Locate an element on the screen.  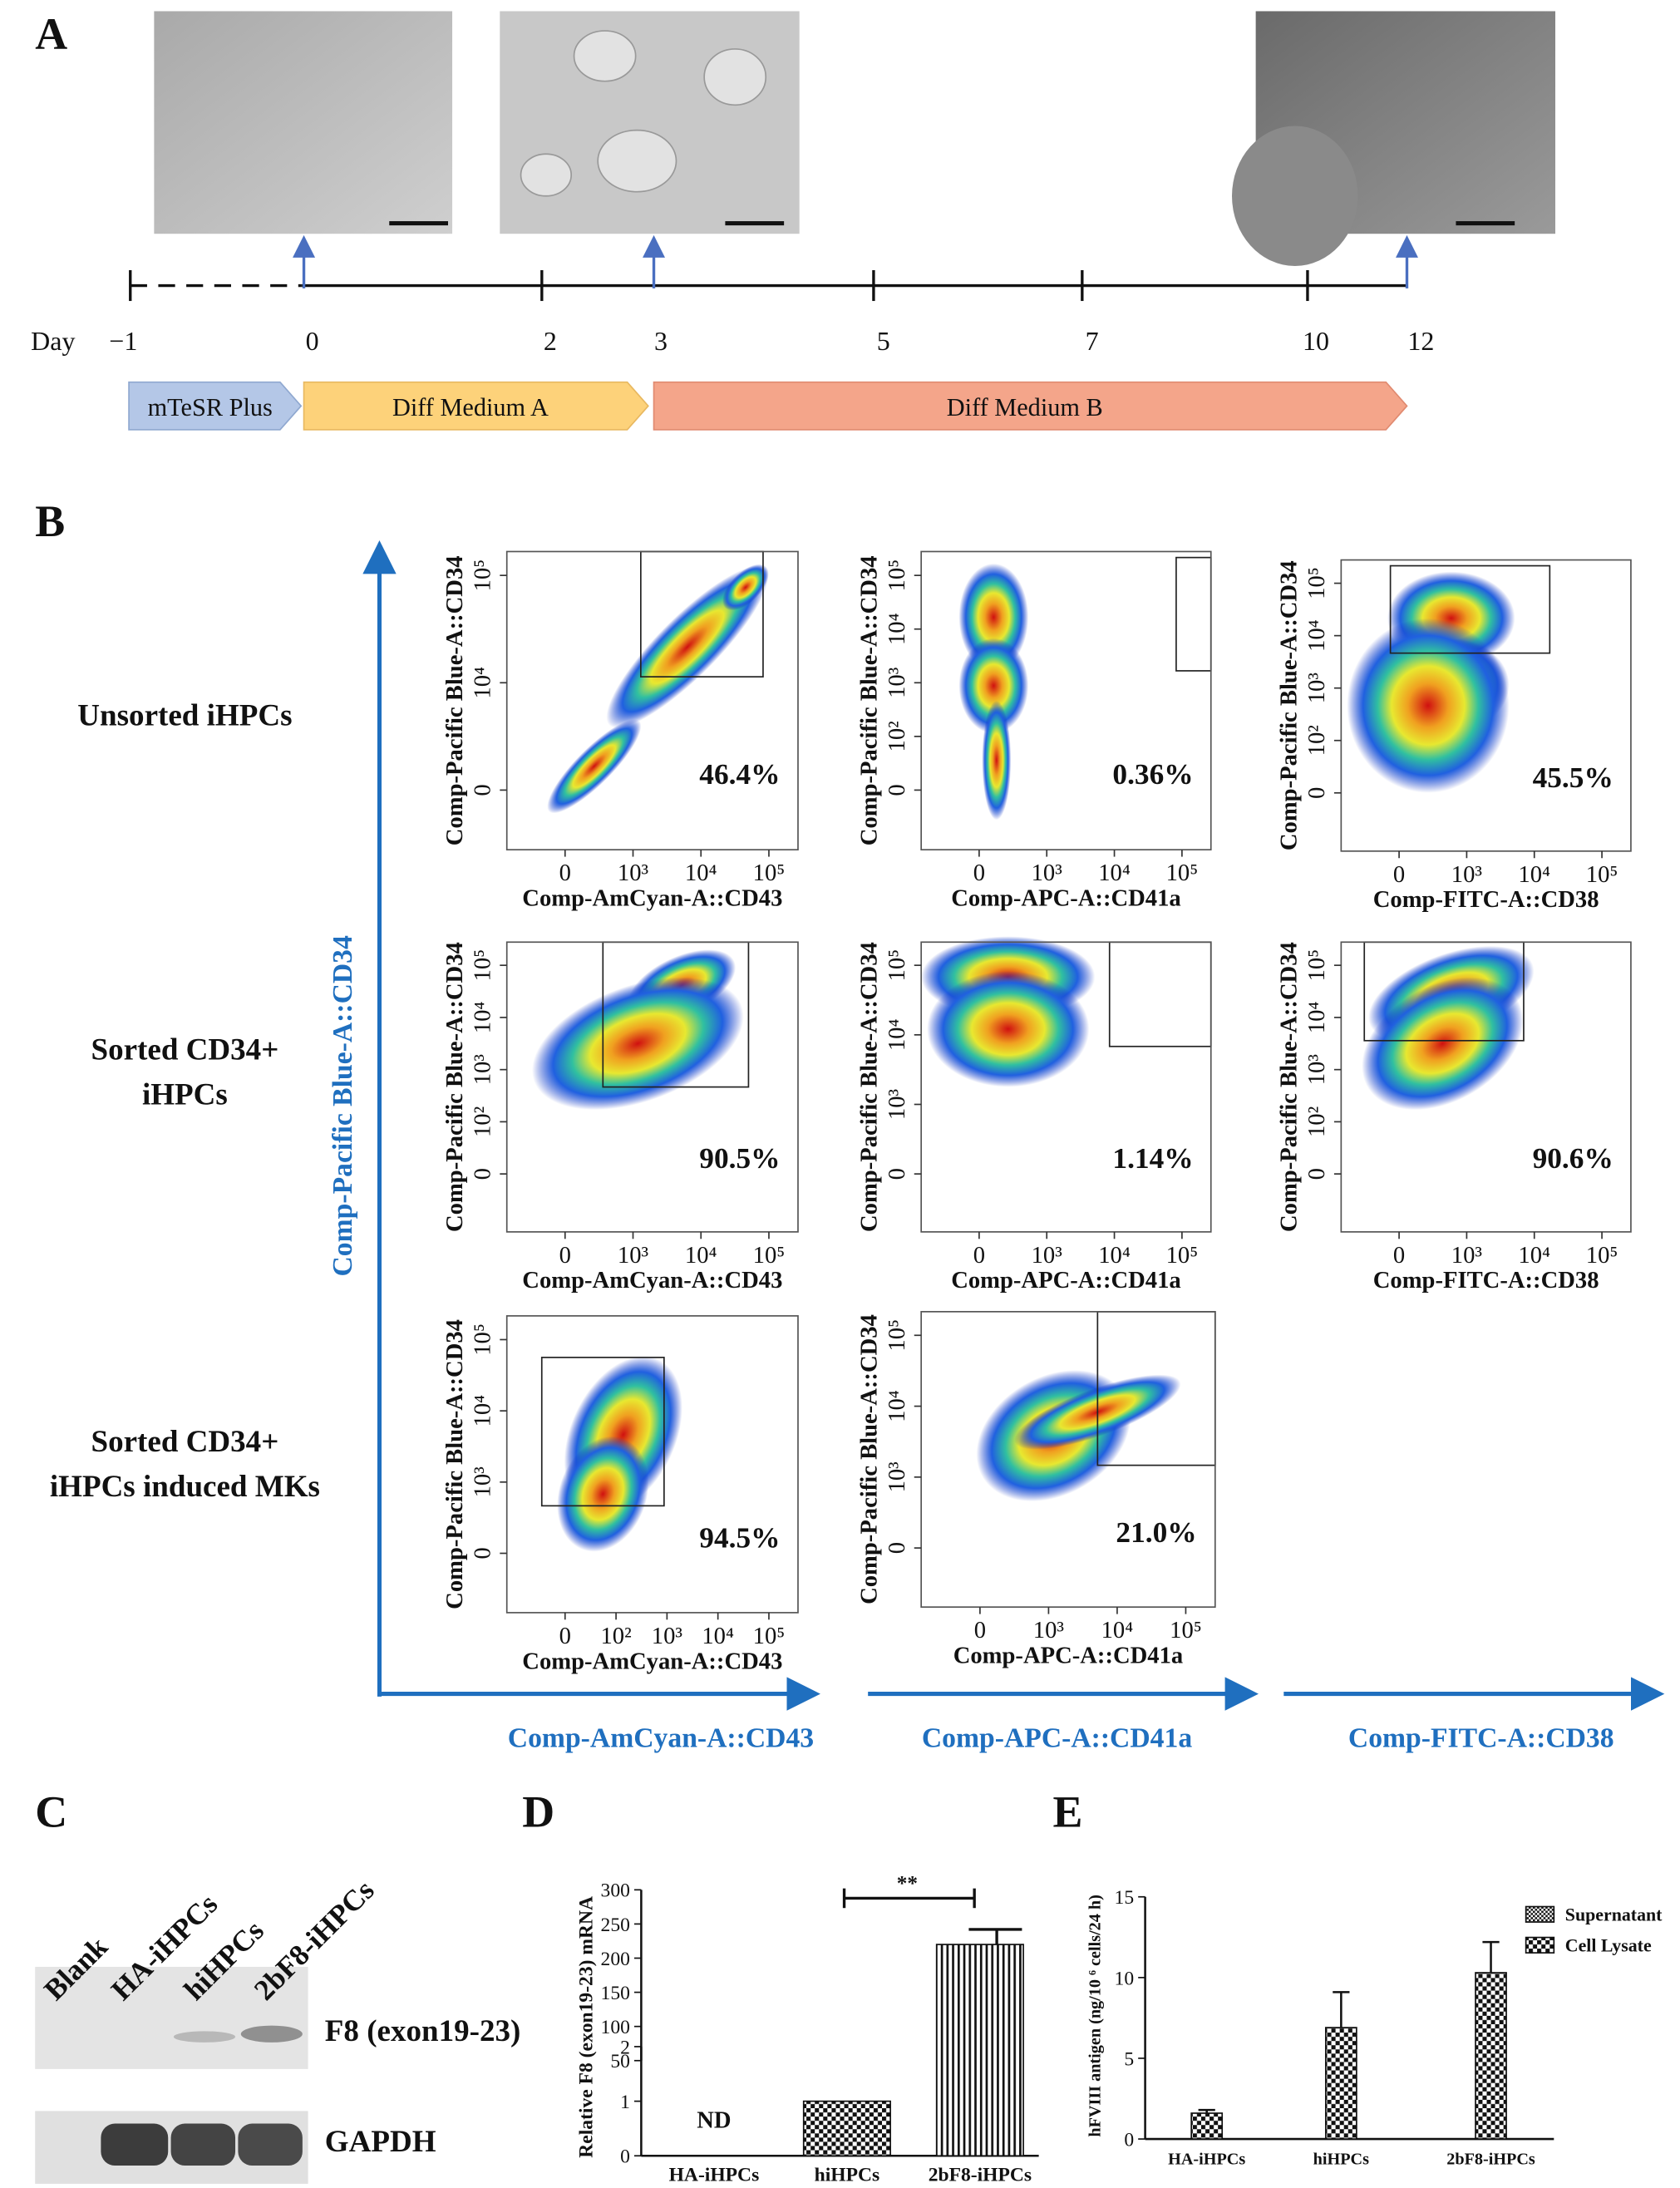
time-arrows is located at coordinates (855, 261).